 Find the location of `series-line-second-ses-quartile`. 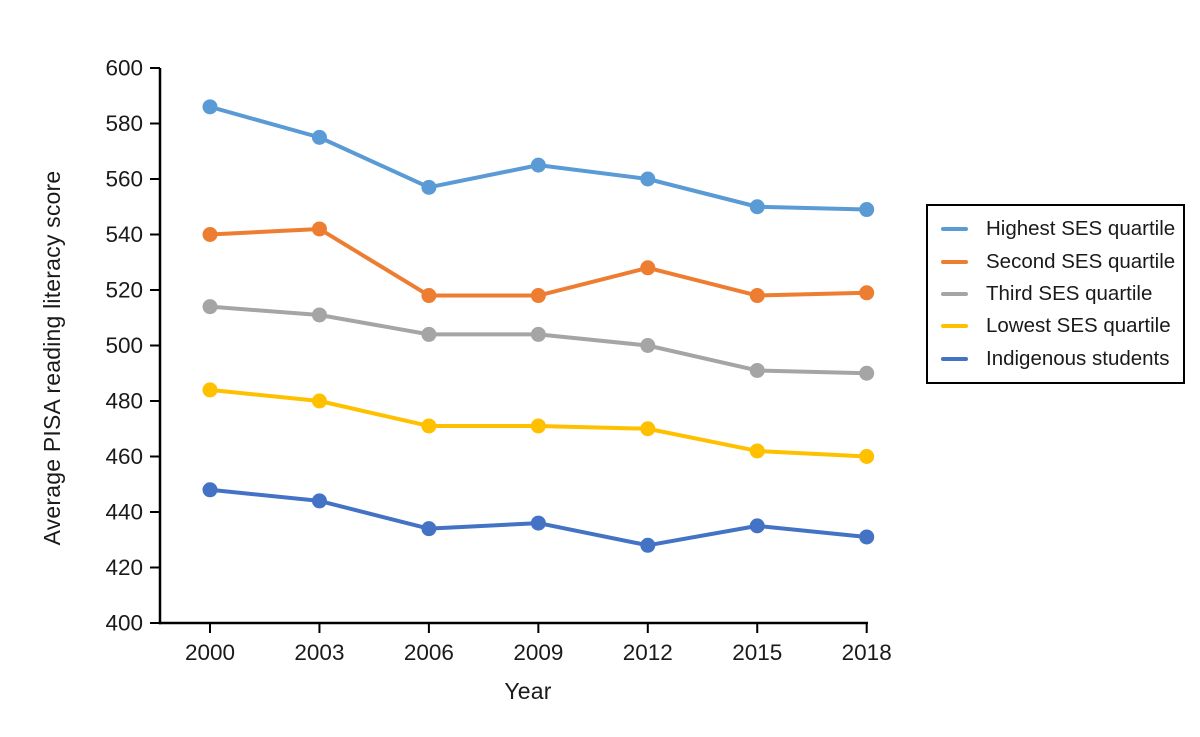

series-line-second-ses-quartile is located at coordinates (538, 262).